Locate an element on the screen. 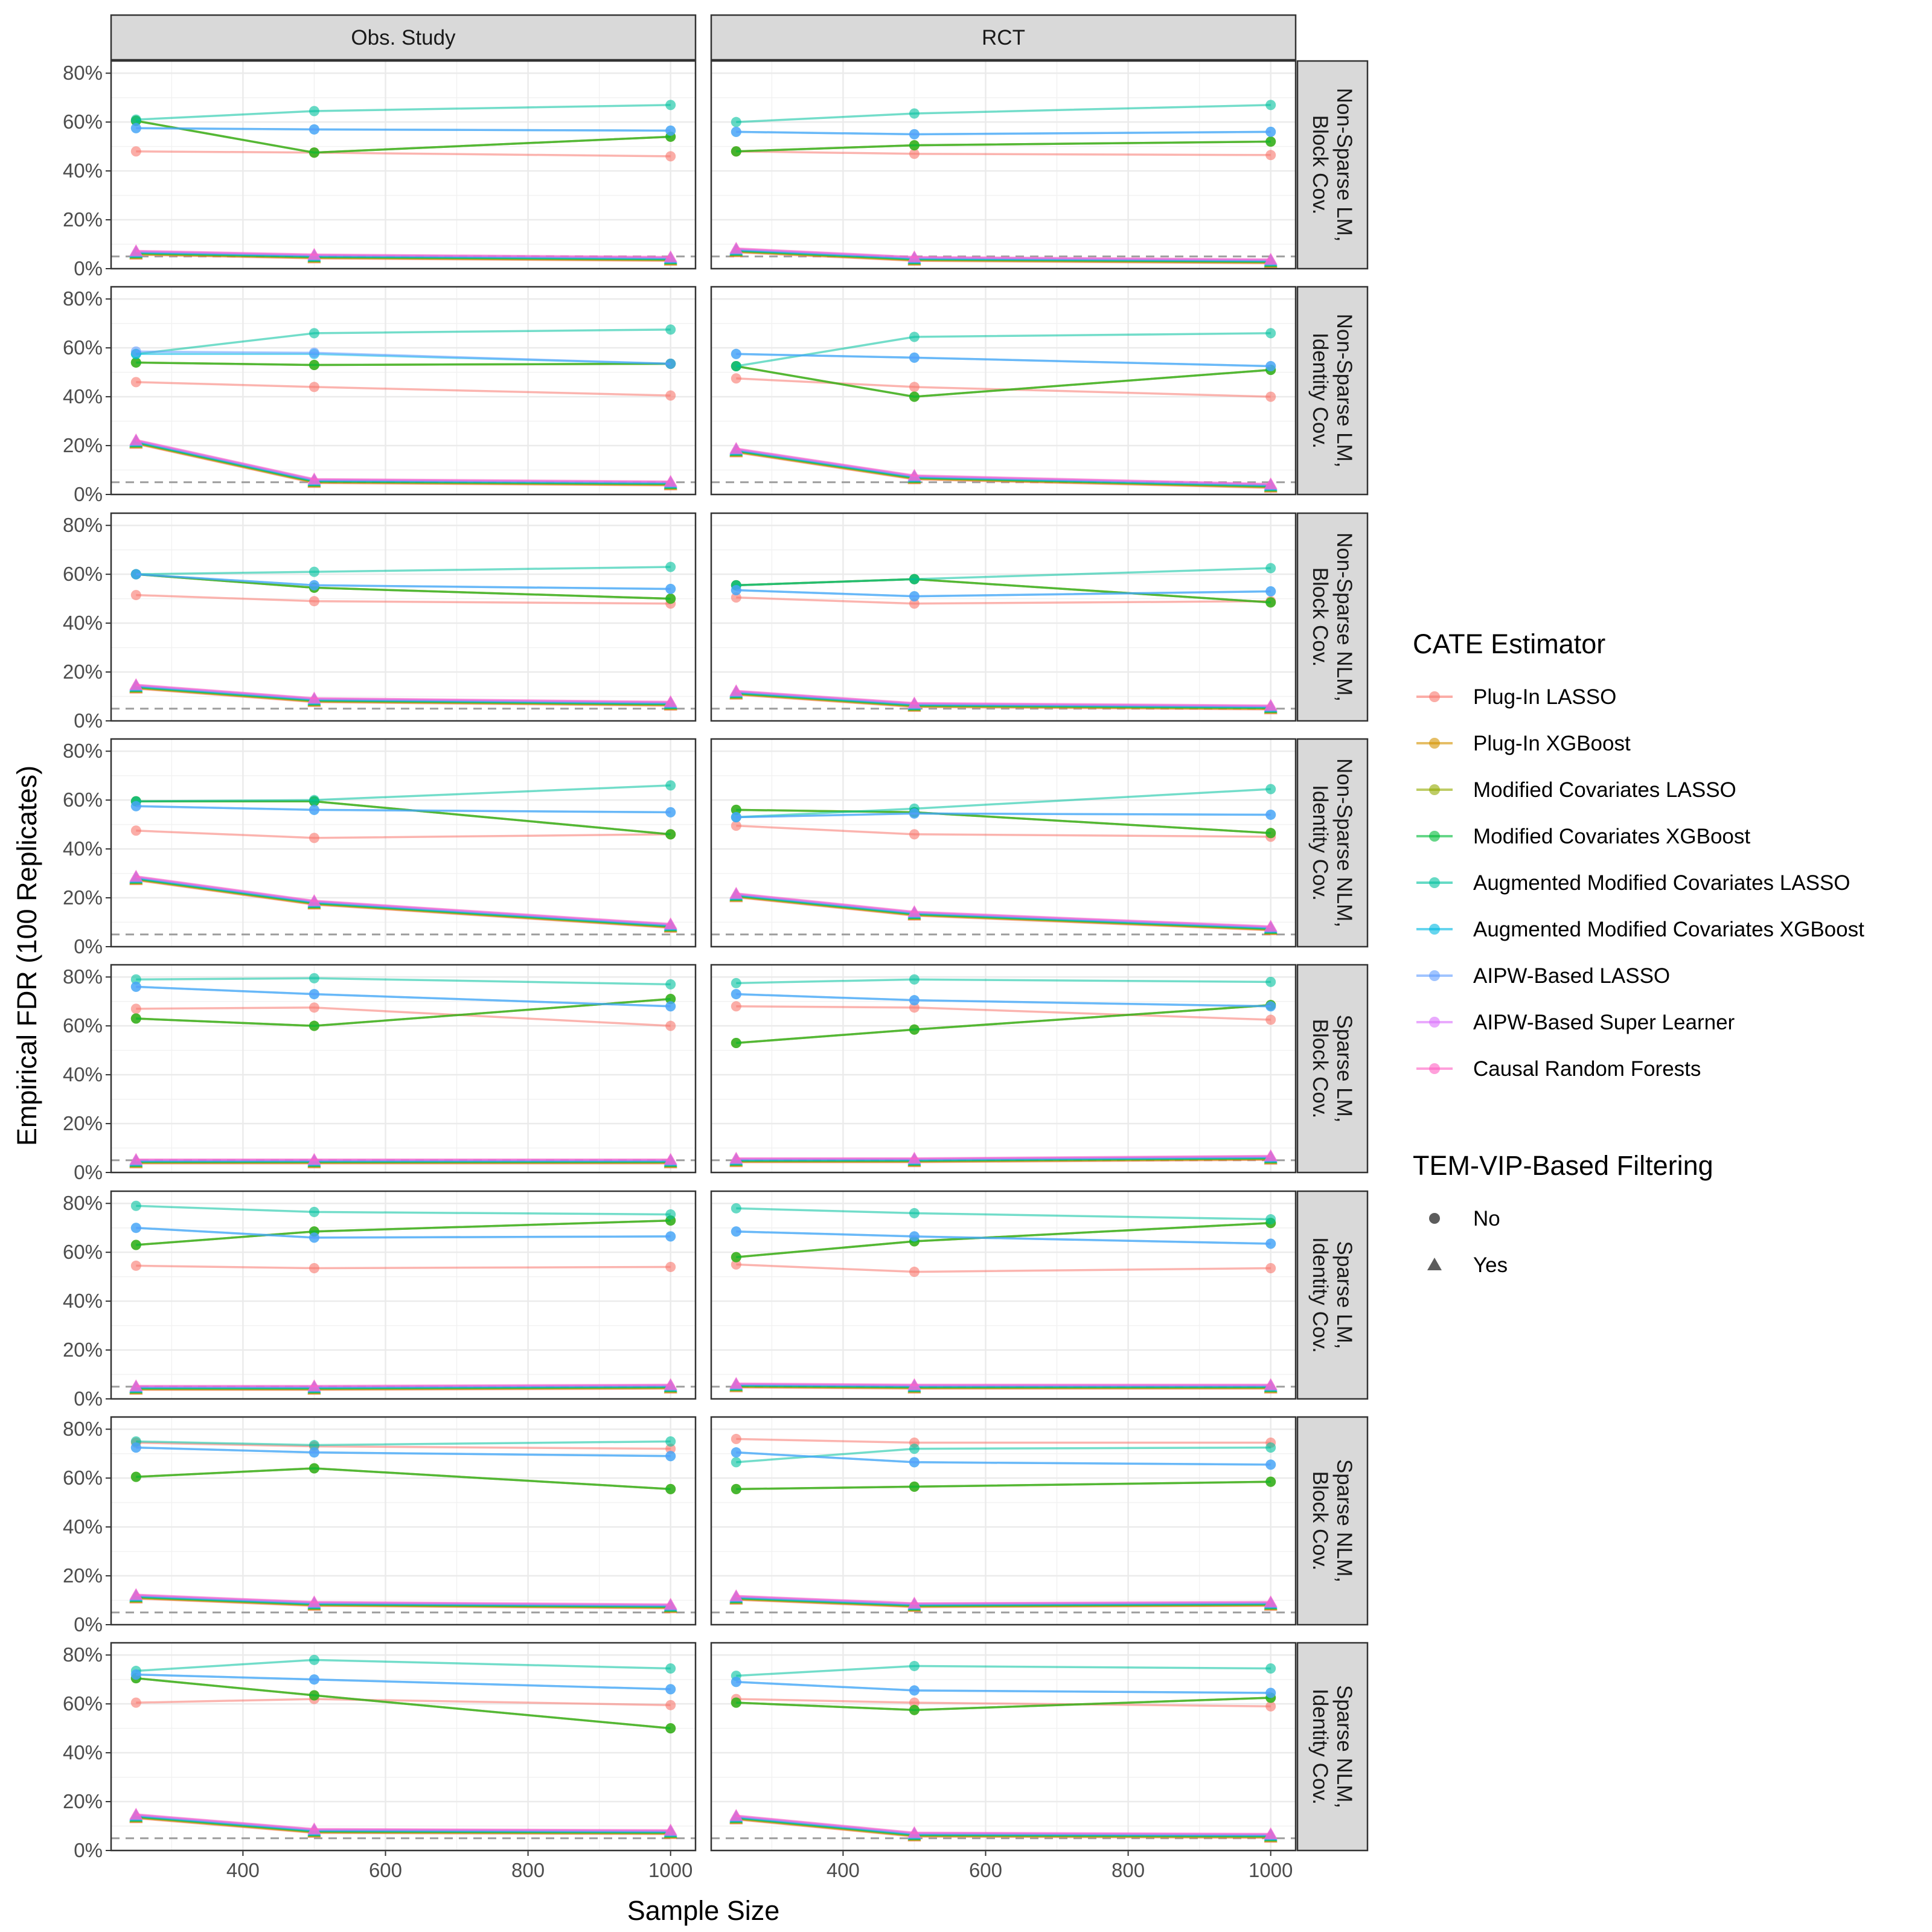 This screenshot has width=1932, height=1932. column-strip: RCT is located at coordinates (1004, 37).